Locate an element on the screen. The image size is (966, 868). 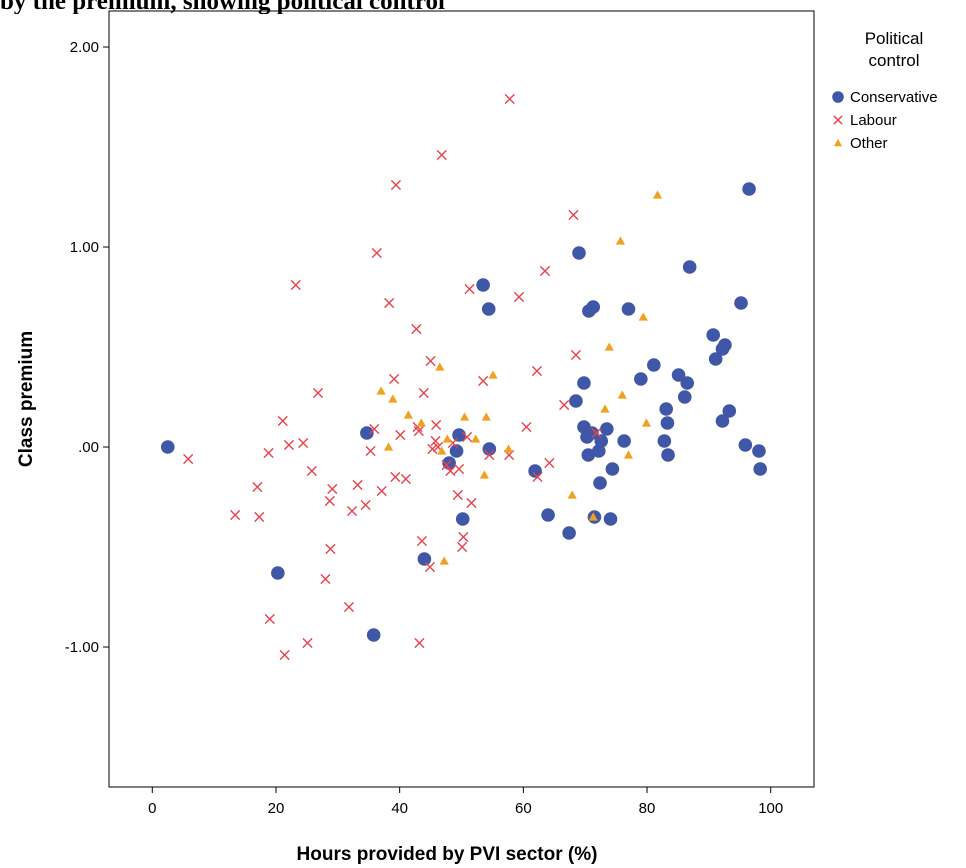
y-tick-label: .00 is located at coordinates (88, 447).